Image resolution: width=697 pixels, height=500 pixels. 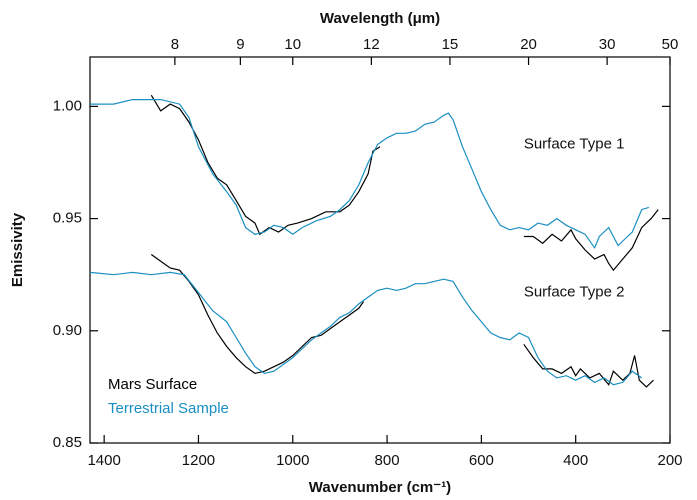 I want to click on x-tick-label: 1400, so click(x=103, y=460).